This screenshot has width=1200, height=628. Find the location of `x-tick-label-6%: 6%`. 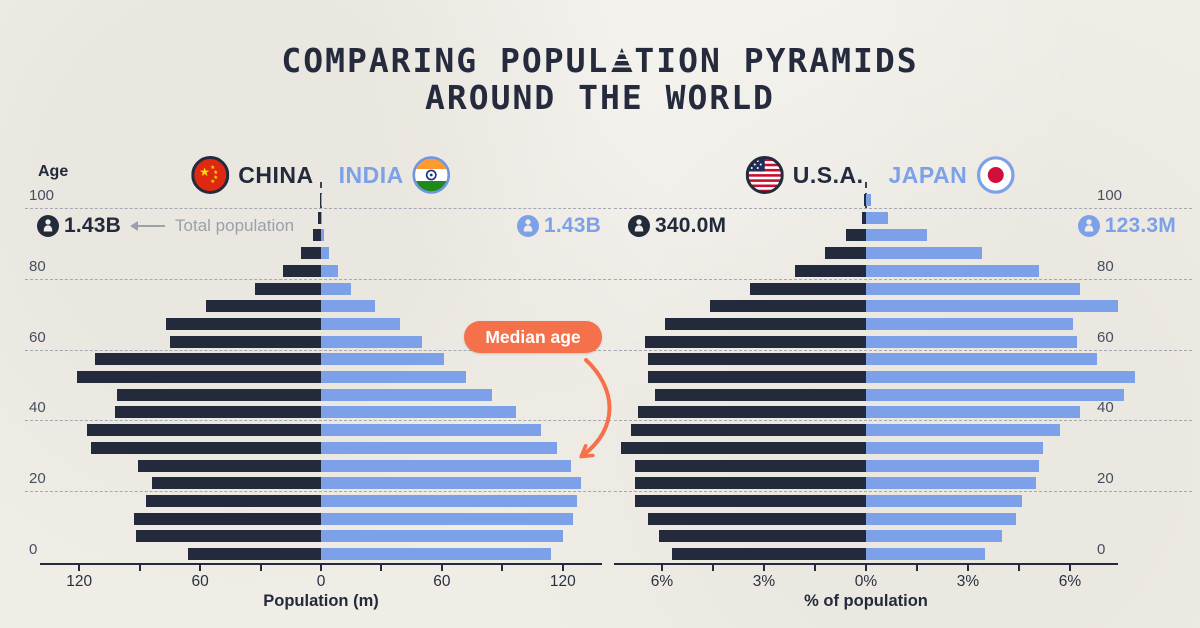

x-tick-label-6%: 6% is located at coordinates (662, 581).